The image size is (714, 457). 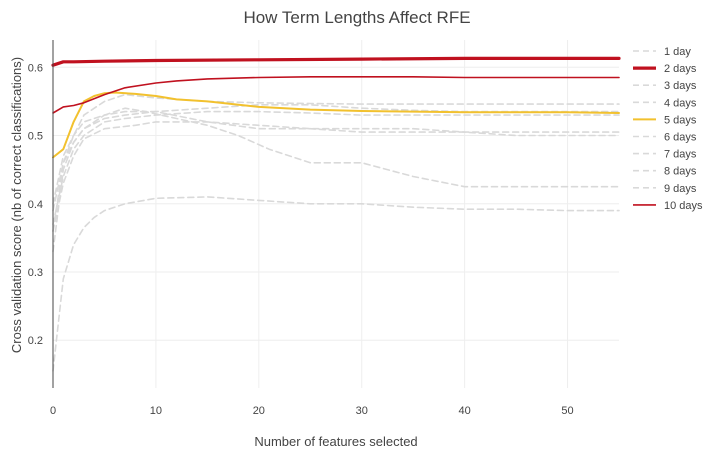 I want to click on legend-label: 1 day, so click(x=677, y=52).